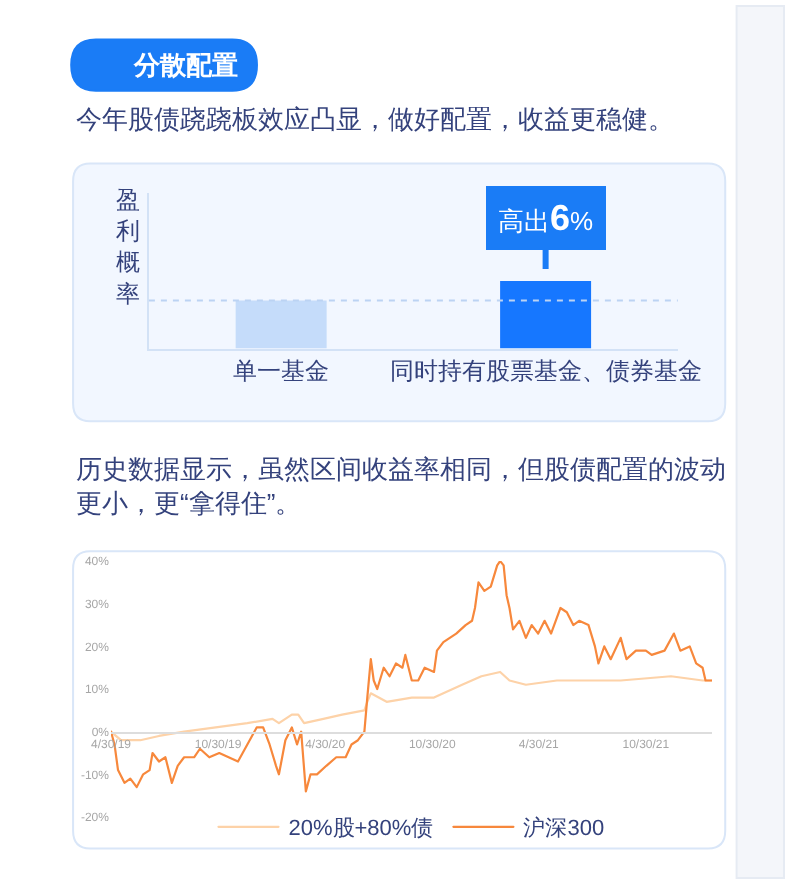  I want to click on chart-title: 分散配置, so click(185, 65).